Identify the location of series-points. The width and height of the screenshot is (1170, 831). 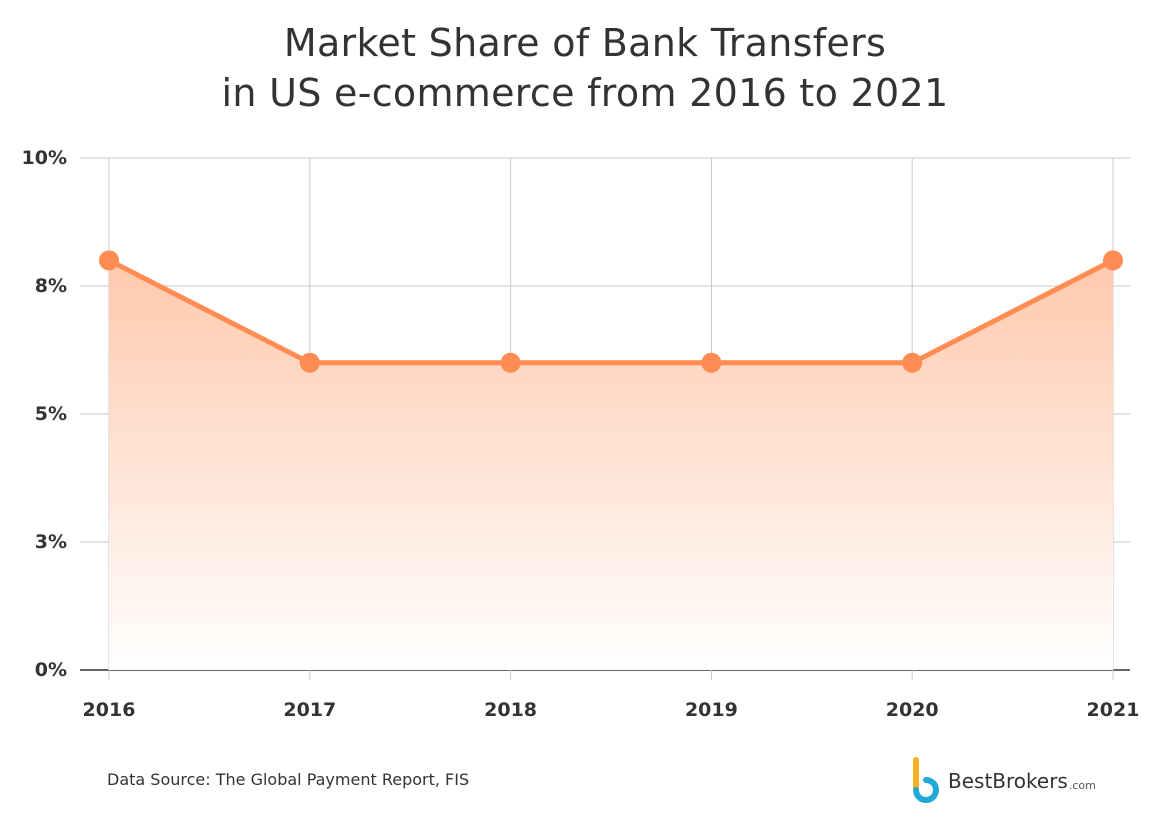
(611, 311).